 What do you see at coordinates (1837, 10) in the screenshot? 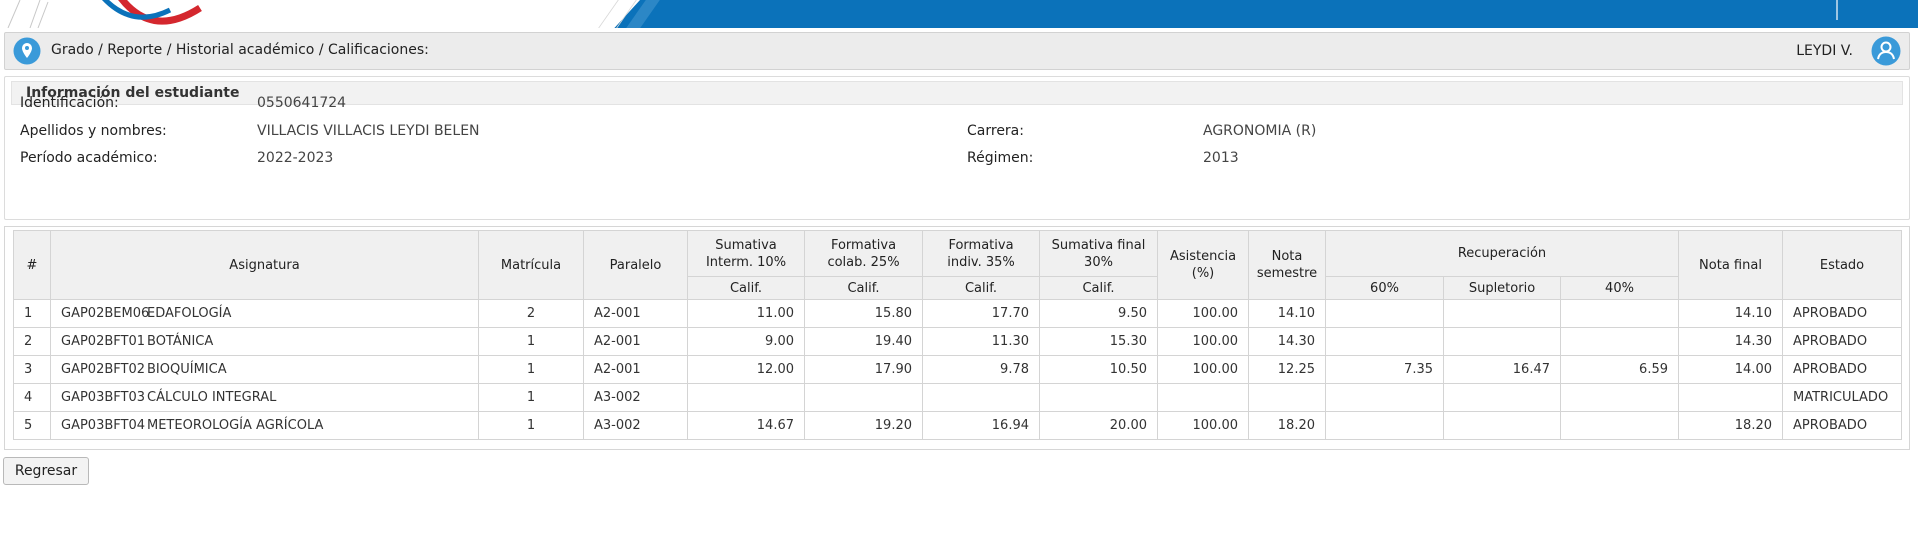
I see `banner-divider` at bounding box center [1837, 10].